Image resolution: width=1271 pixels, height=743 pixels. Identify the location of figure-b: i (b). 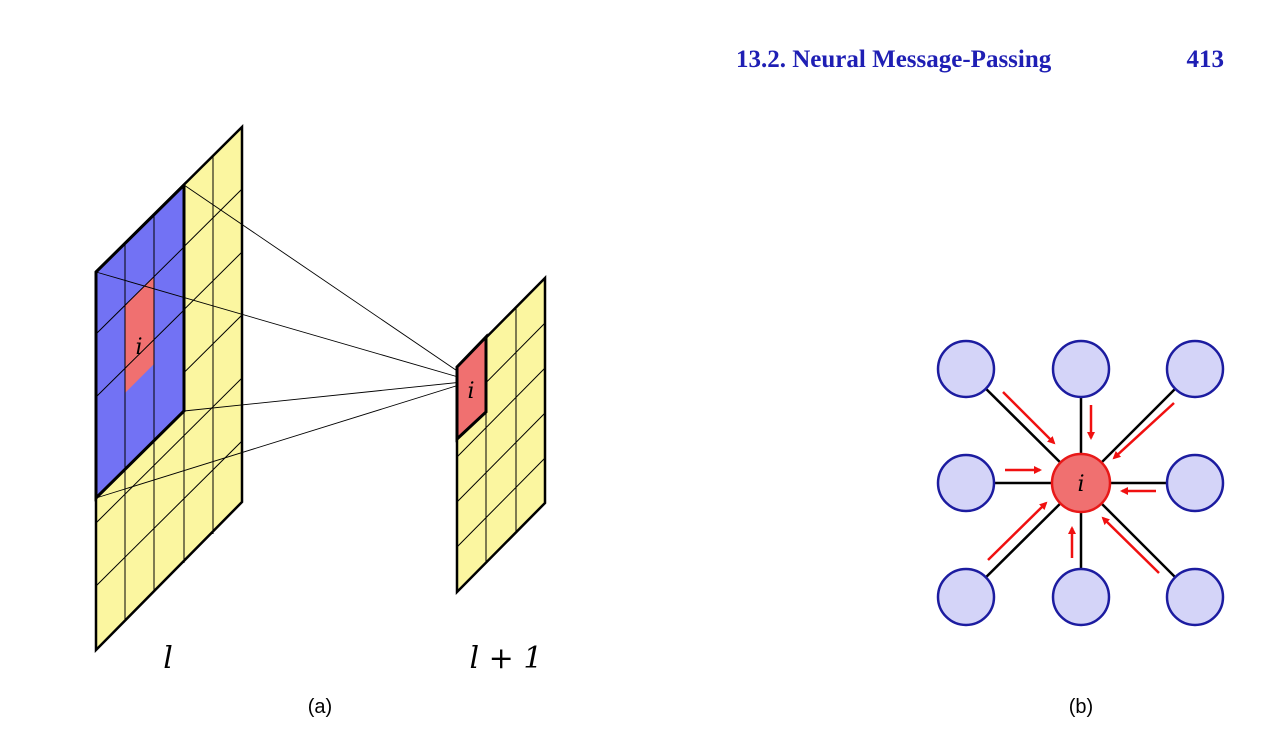
(1080, 528).